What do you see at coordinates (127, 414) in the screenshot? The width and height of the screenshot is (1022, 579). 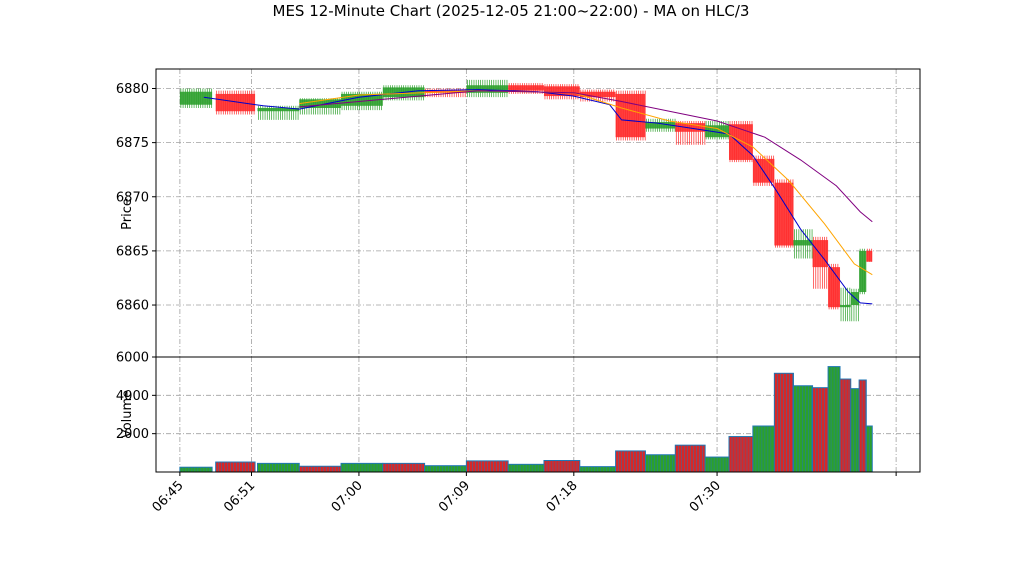 I see `volume-axis-label: Volume` at bounding box center [127, 414].